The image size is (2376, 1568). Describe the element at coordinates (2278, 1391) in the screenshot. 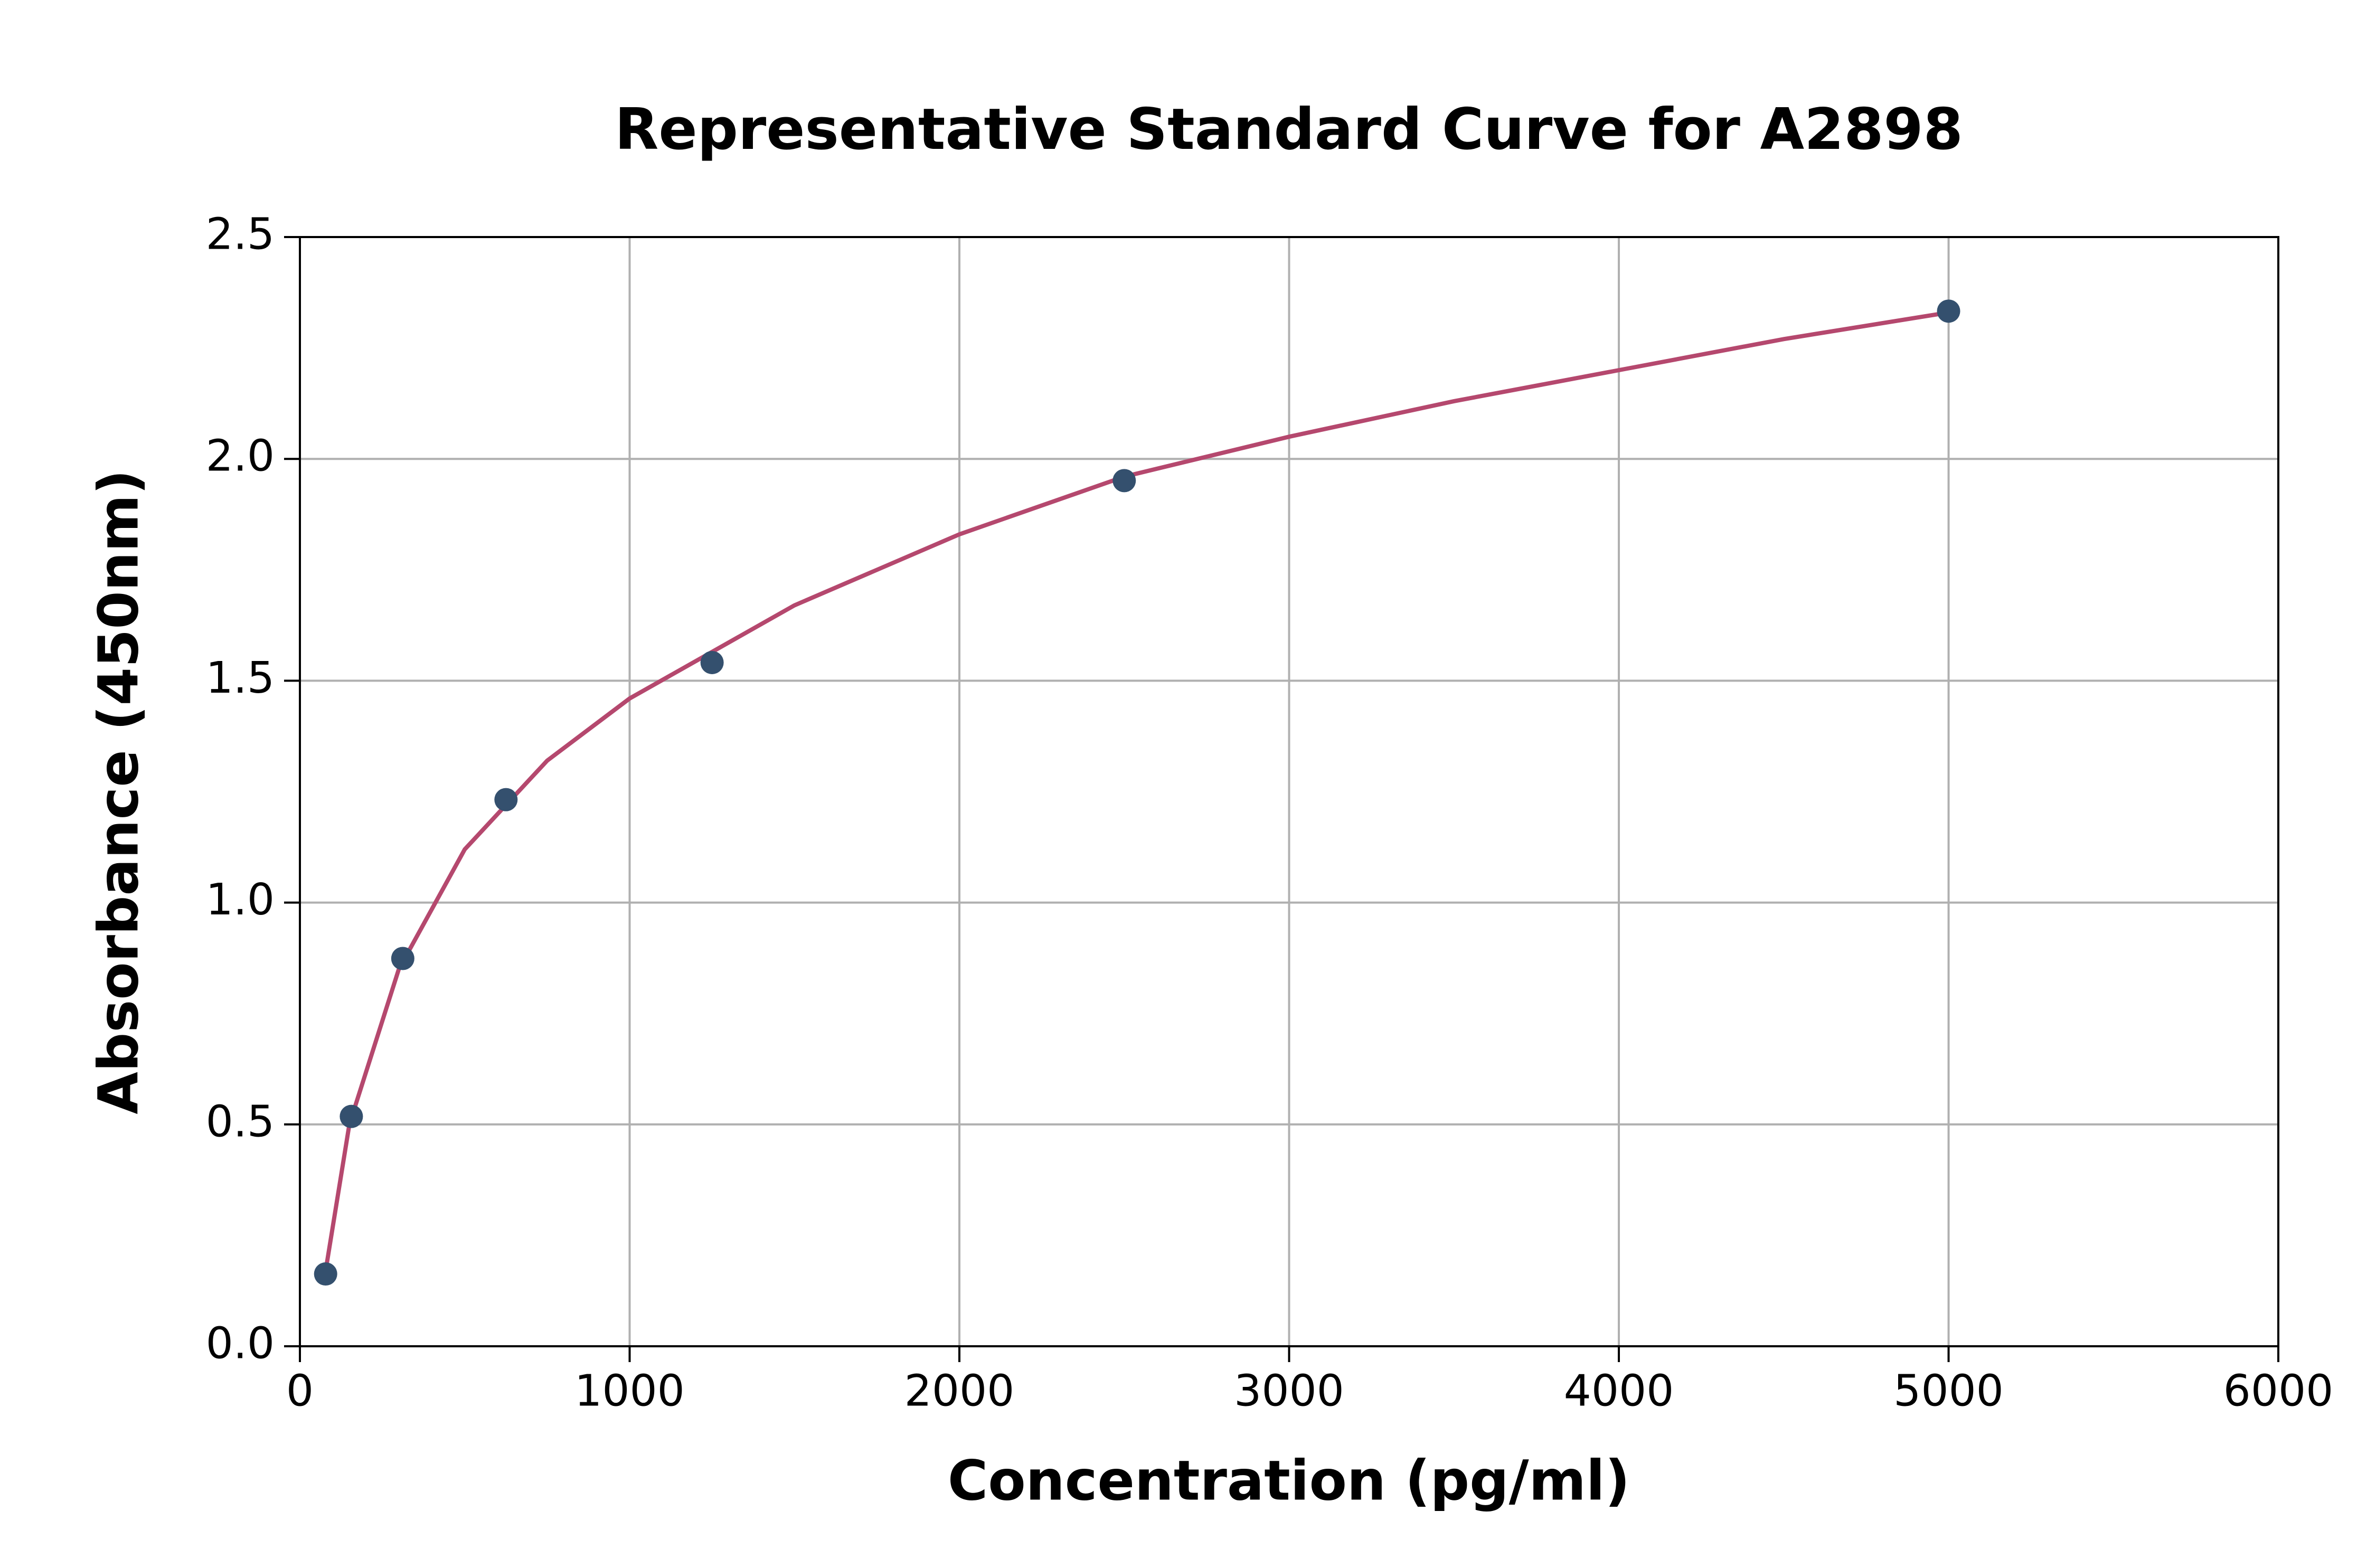

I see `x-tick-label: 6000` at that location.